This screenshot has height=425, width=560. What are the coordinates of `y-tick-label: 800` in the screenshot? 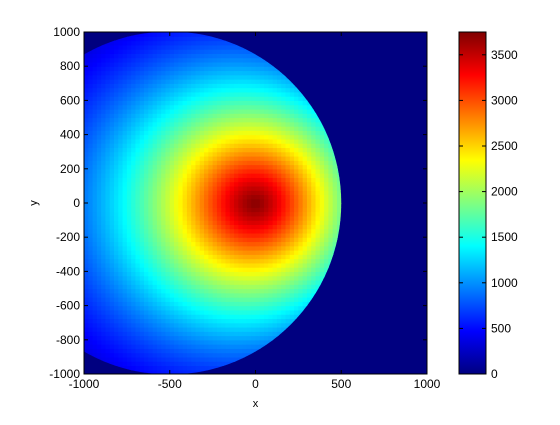 It's located at (70, 66).